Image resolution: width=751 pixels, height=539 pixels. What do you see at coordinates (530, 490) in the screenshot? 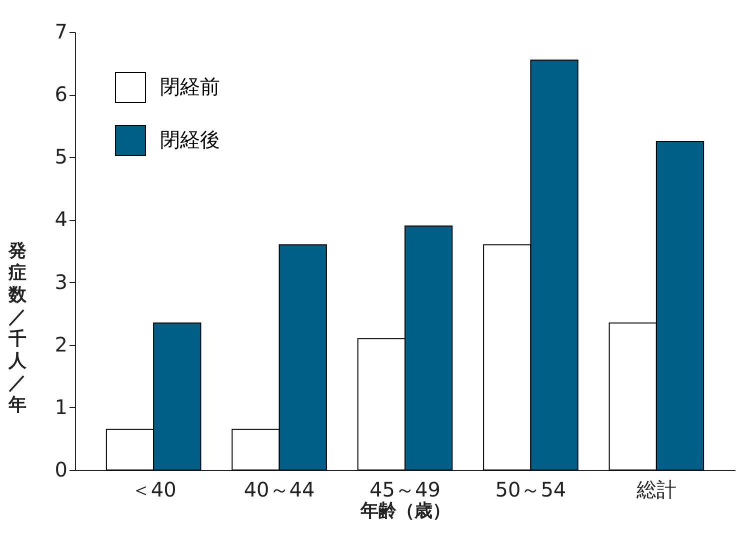
I see `x-tick-label: 50～54` at bounding box center [530, 490].